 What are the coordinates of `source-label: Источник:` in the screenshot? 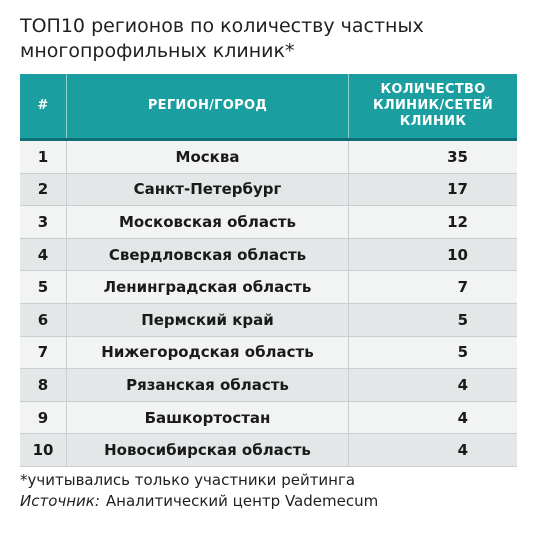 It's located at (60, 501).